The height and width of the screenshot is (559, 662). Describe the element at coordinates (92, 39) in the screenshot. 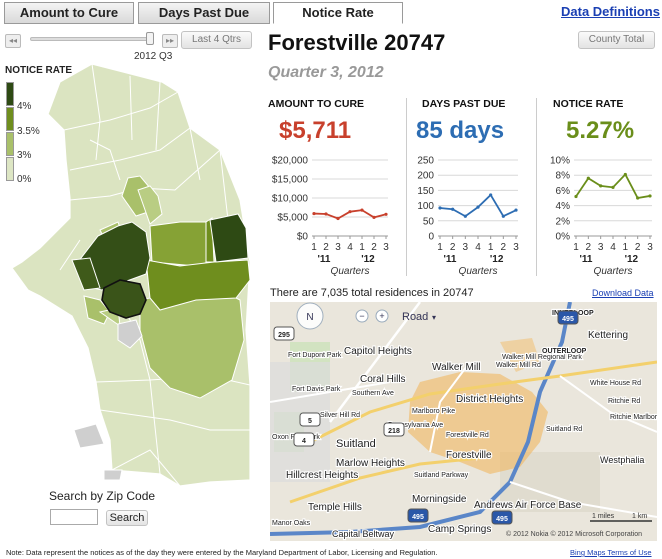

I see `quarter-slider-track` at that location.